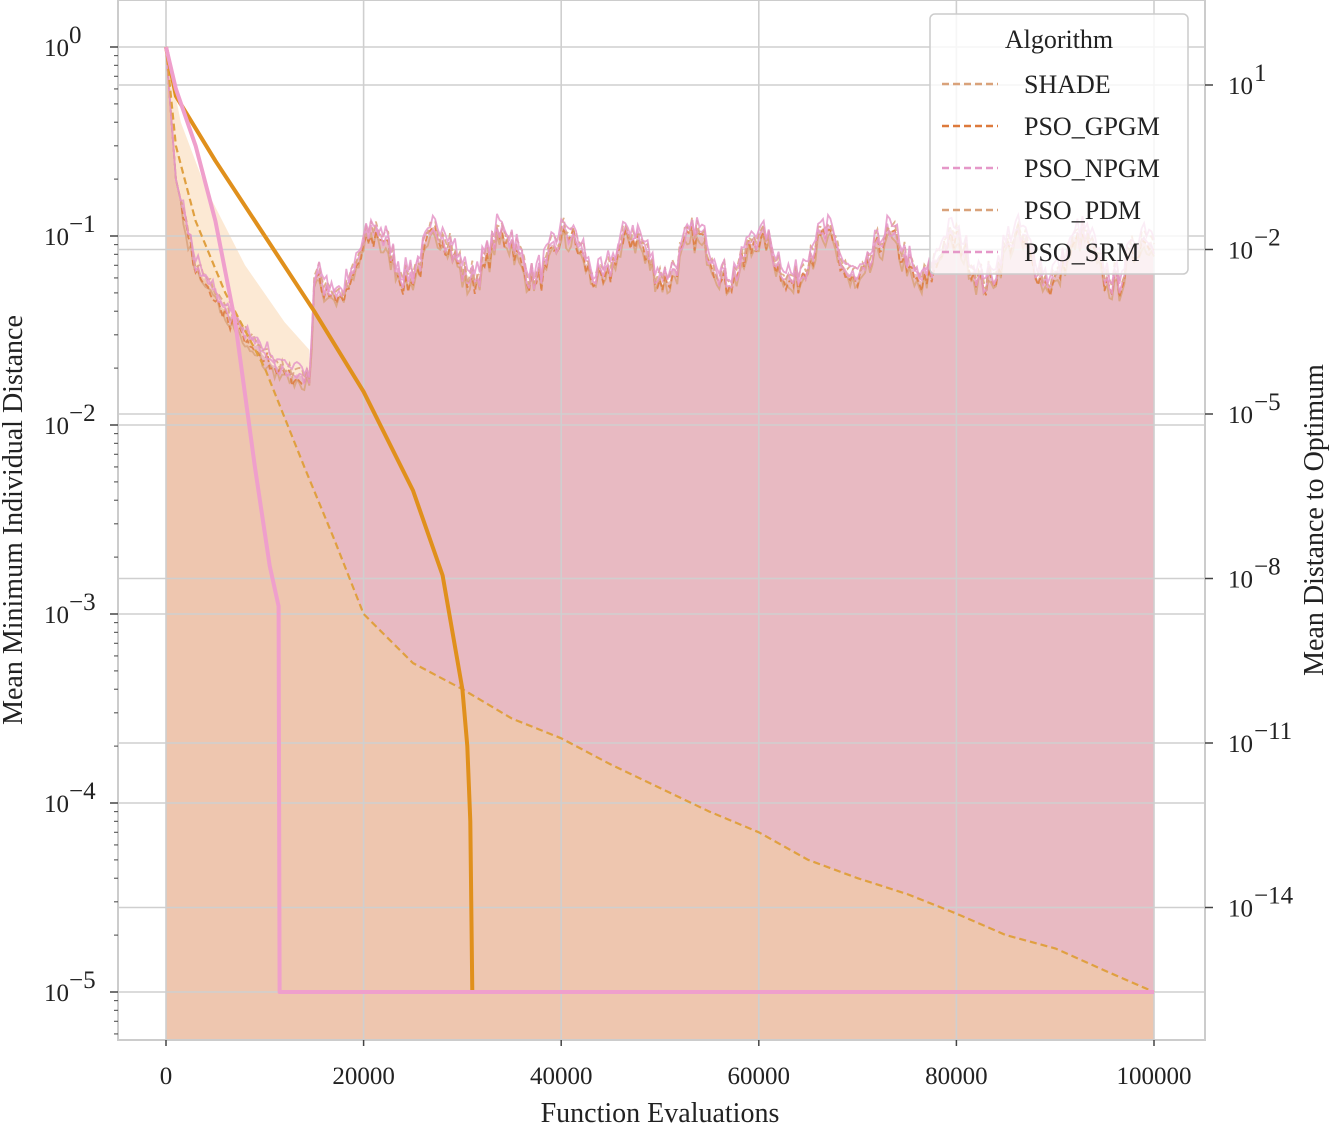 The width and height of the screenshot is (1330, 1130). I want to click on y-right-tick-exponent: 1, so click(1260, 73).